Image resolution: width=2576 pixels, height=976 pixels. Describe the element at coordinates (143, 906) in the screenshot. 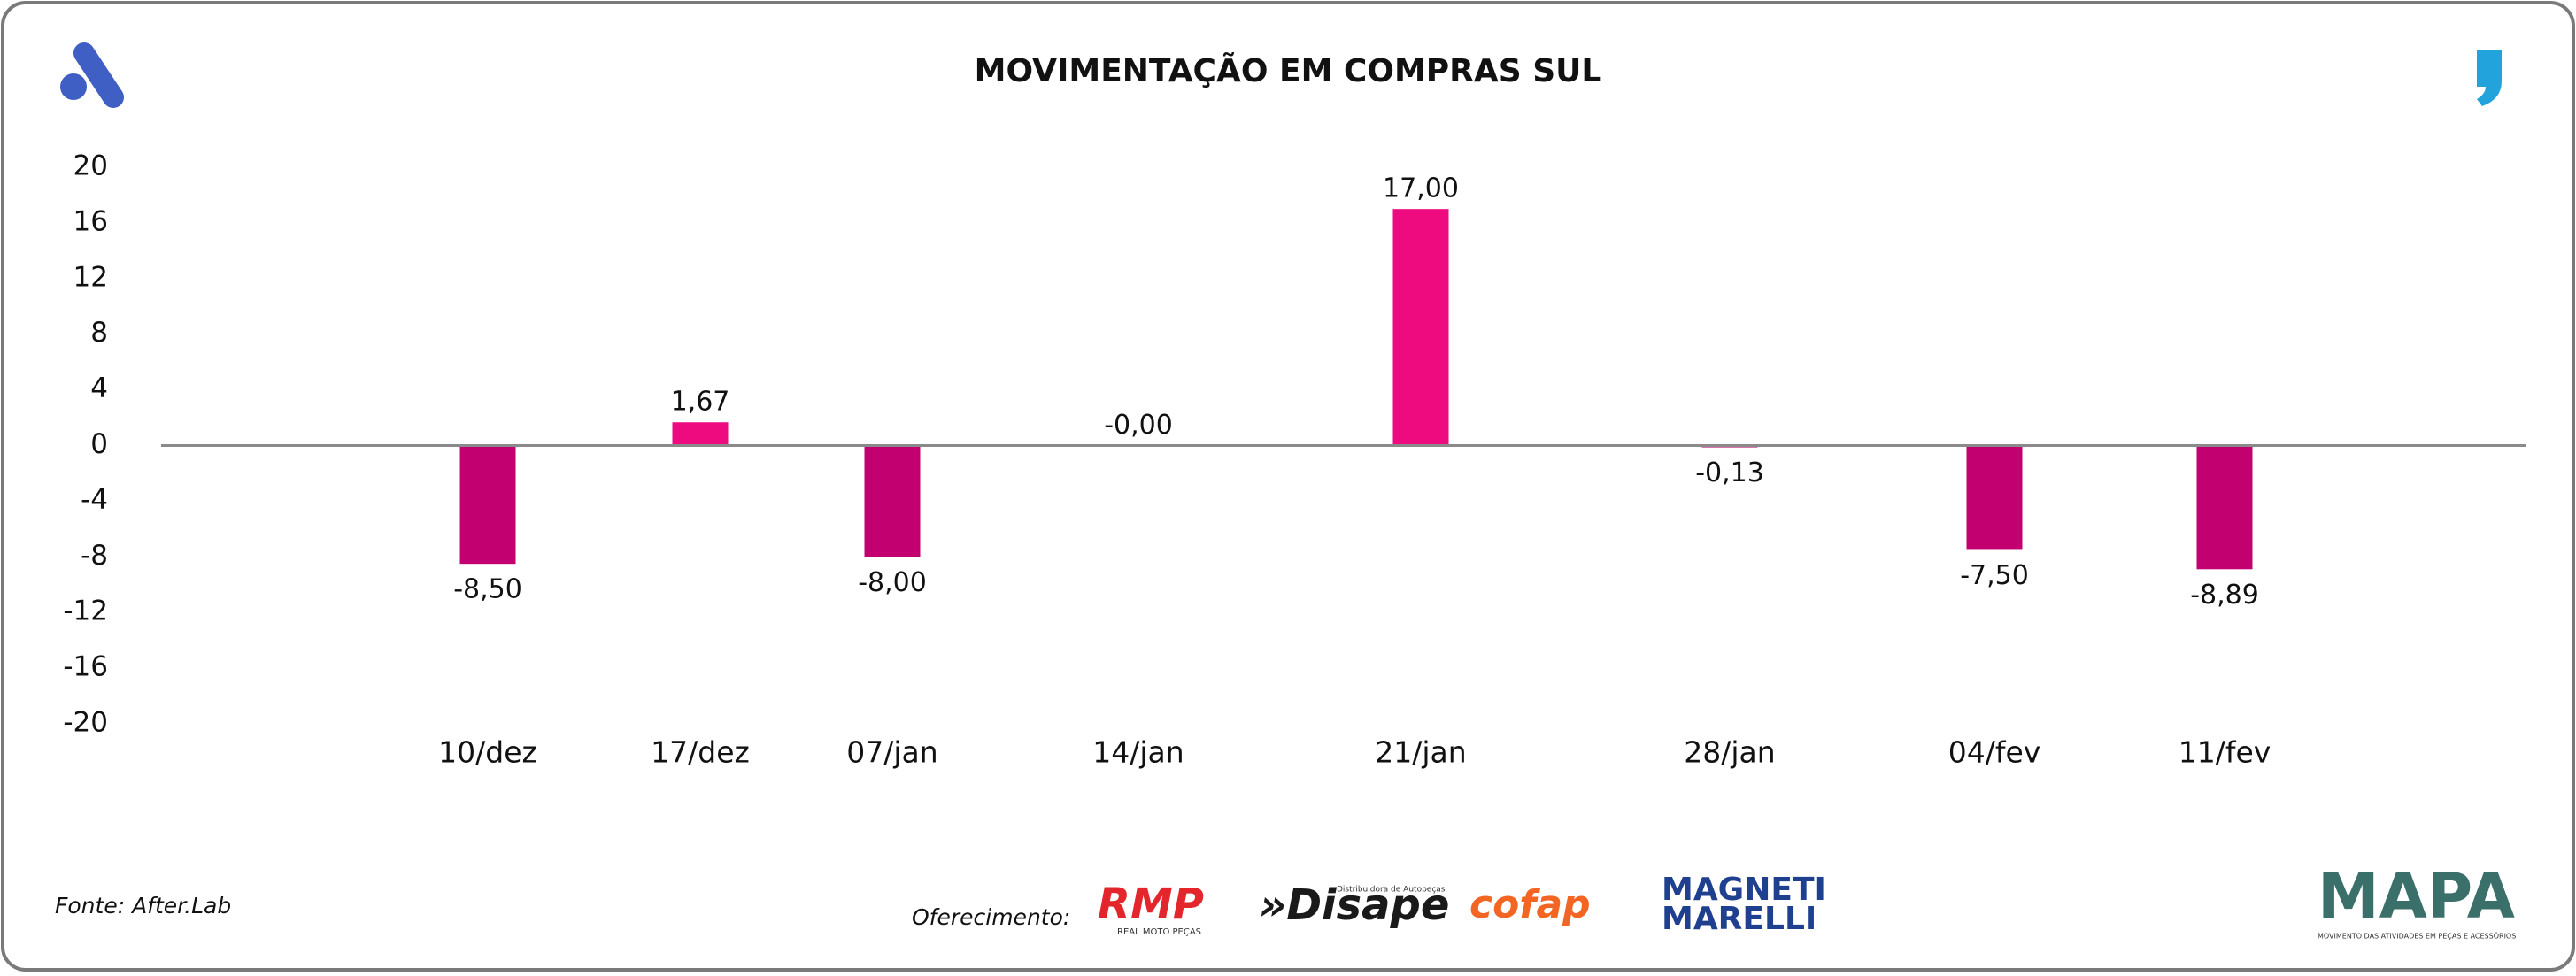

I see `source: Fonte: After.Lab` at that location.